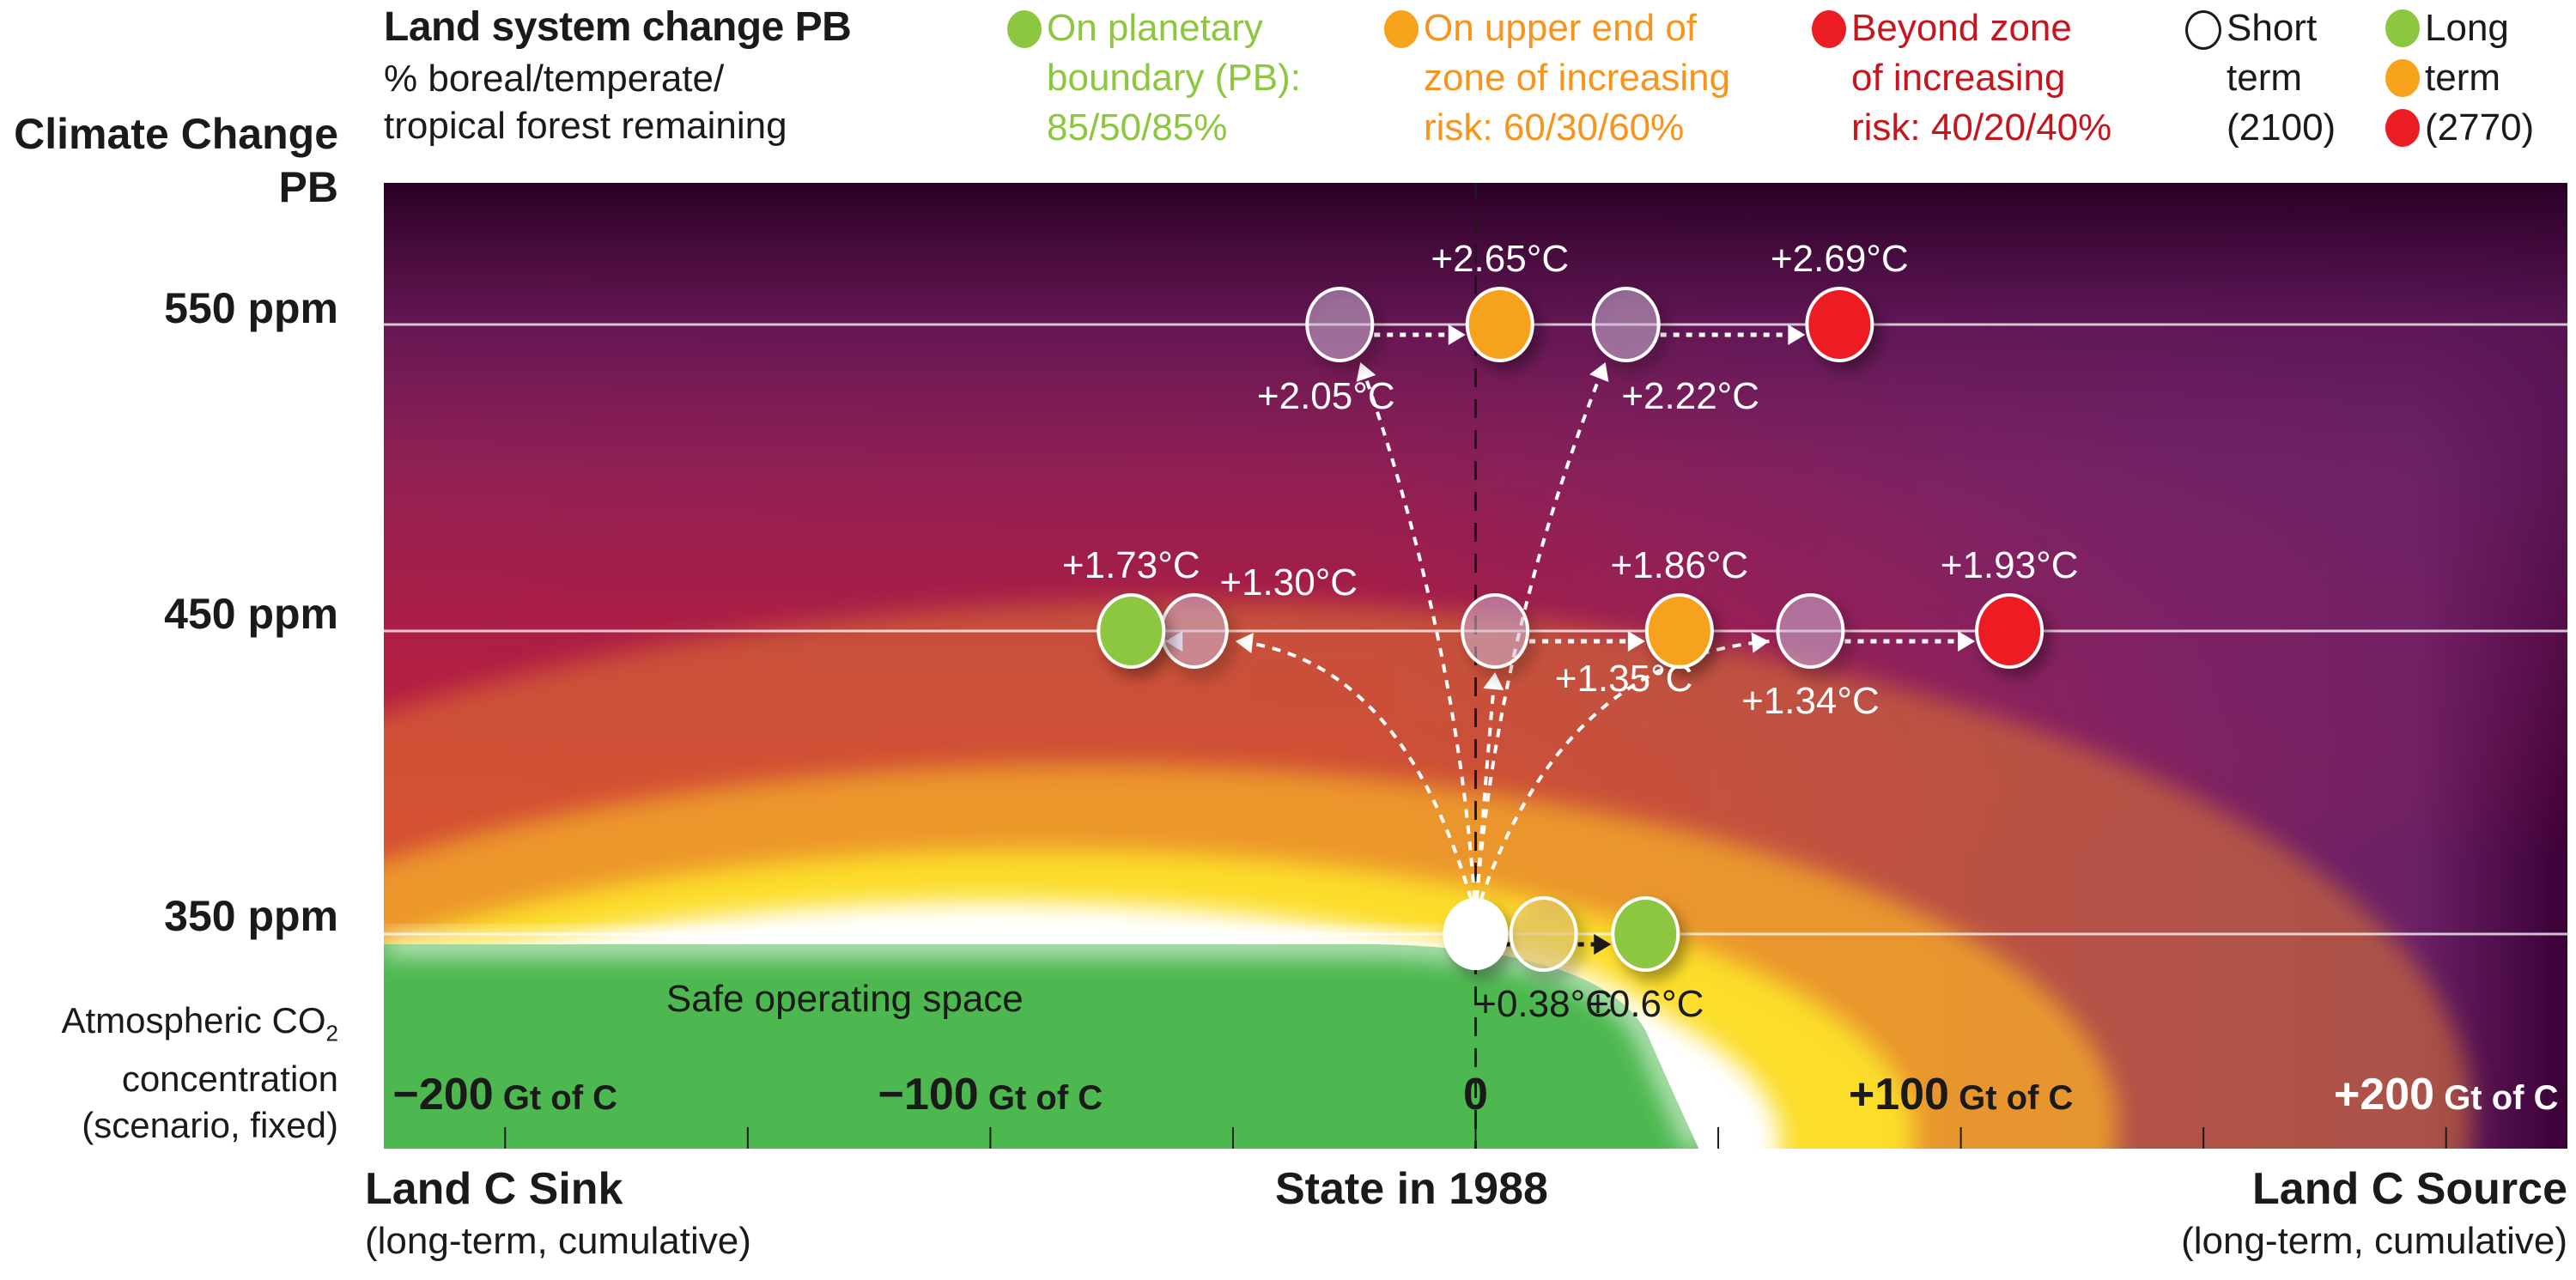  I want to click on co2-label-line-2: concentration, so click(229, 1079).